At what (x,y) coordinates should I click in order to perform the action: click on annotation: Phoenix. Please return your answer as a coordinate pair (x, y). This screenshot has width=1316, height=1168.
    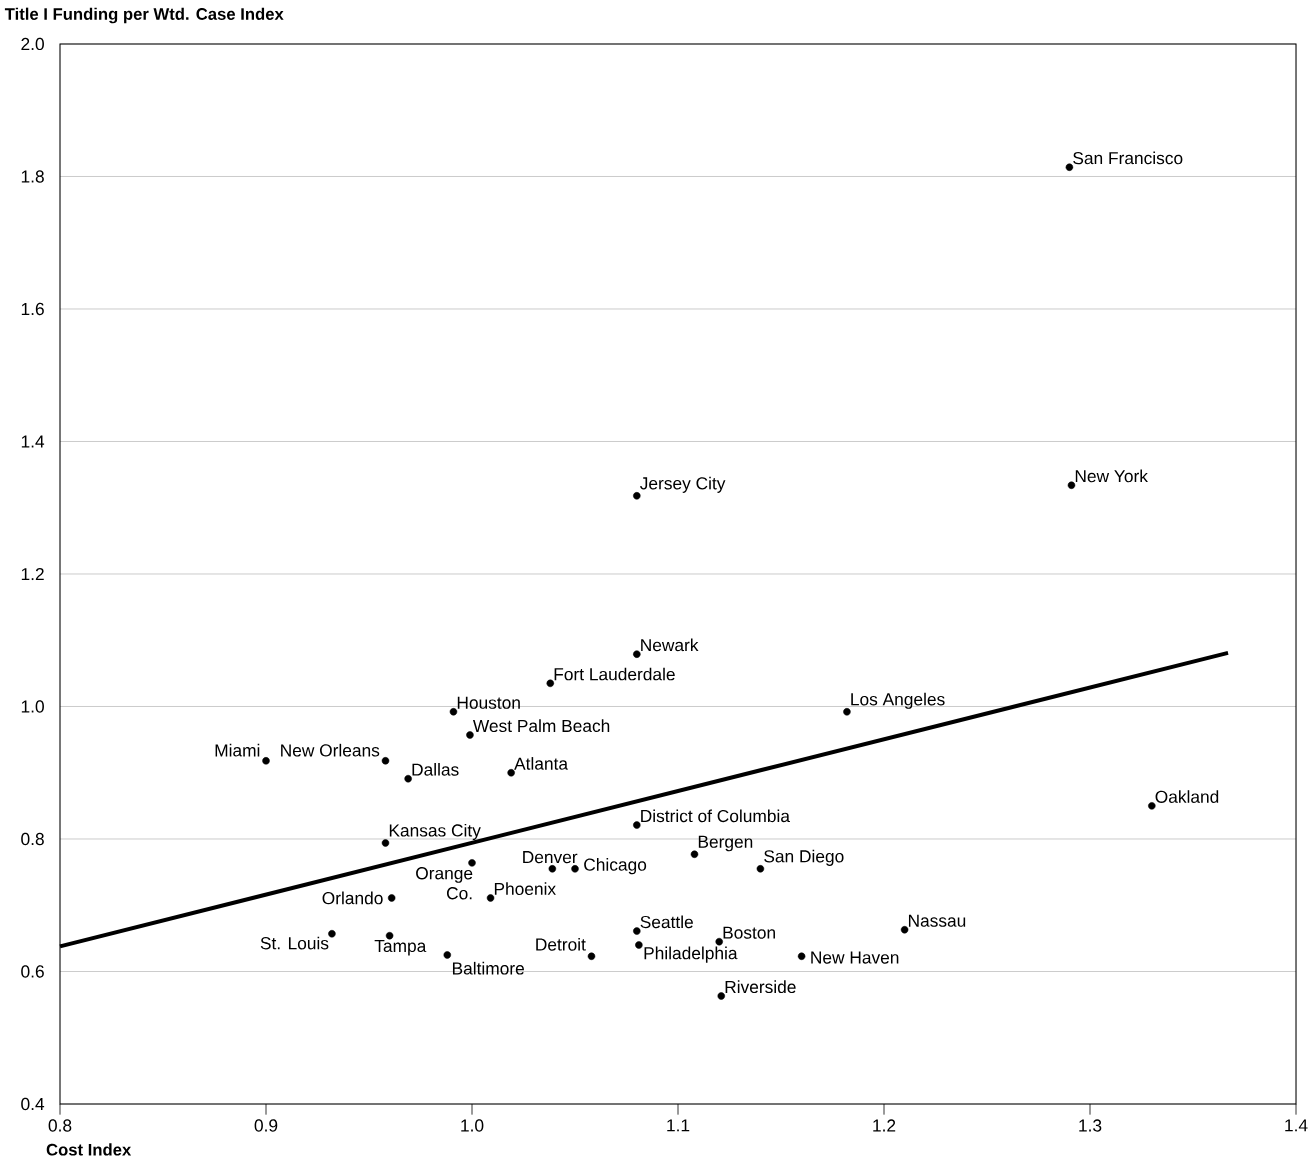
    Looking at the image, I should click on (525, 889).